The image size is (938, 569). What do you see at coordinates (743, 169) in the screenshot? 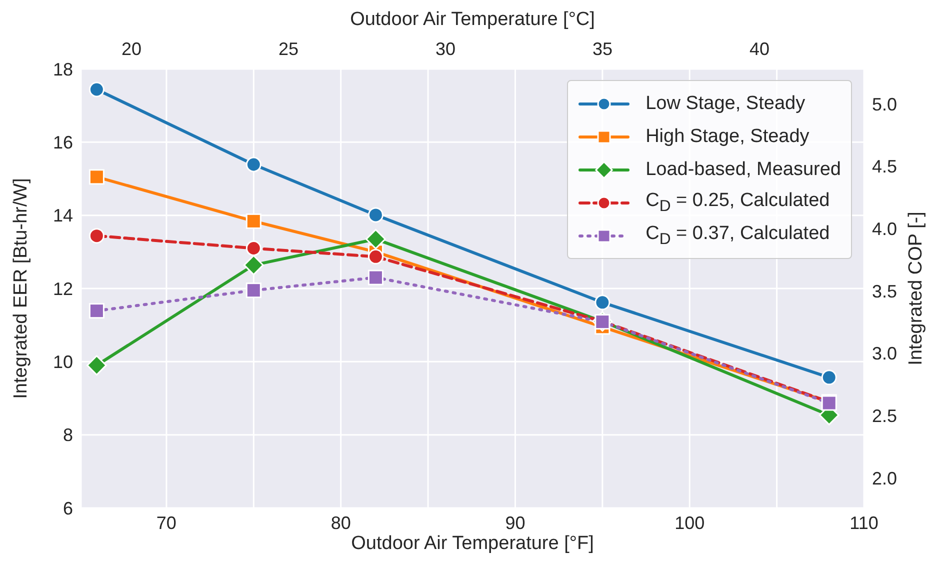
I see `legend-label: Load-based, Measured` at bounding box center [743, 169].